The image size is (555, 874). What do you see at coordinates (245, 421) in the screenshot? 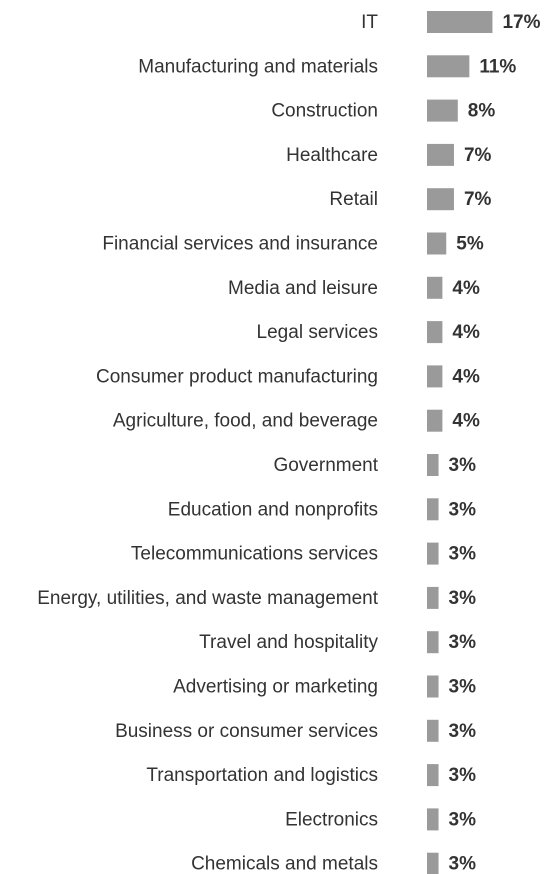
I see `category-label: Agriculture, food, and beverage` at bounding box center [245, 421].